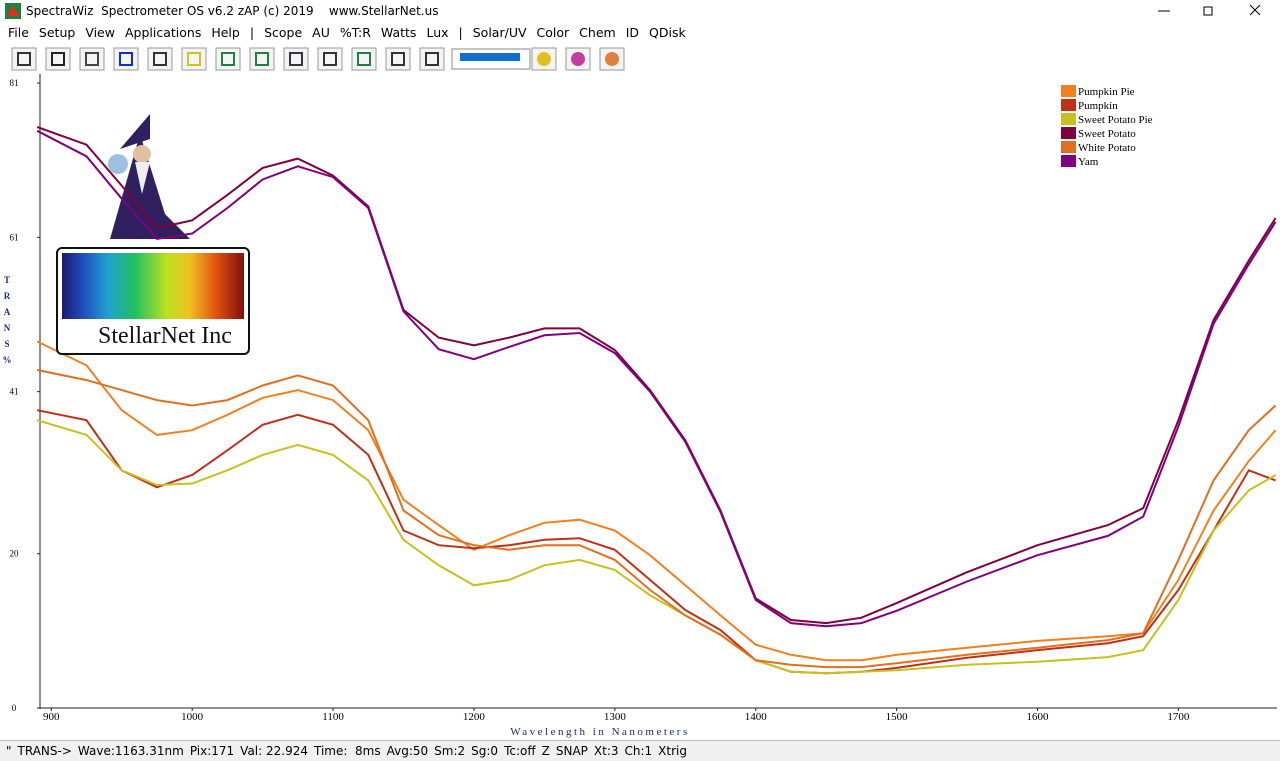 This screenshot has width=1280, height=761. Describe the element at coordinates (499, 32) in the screenshot. I see `menu-item: Solar/UV` at that location.